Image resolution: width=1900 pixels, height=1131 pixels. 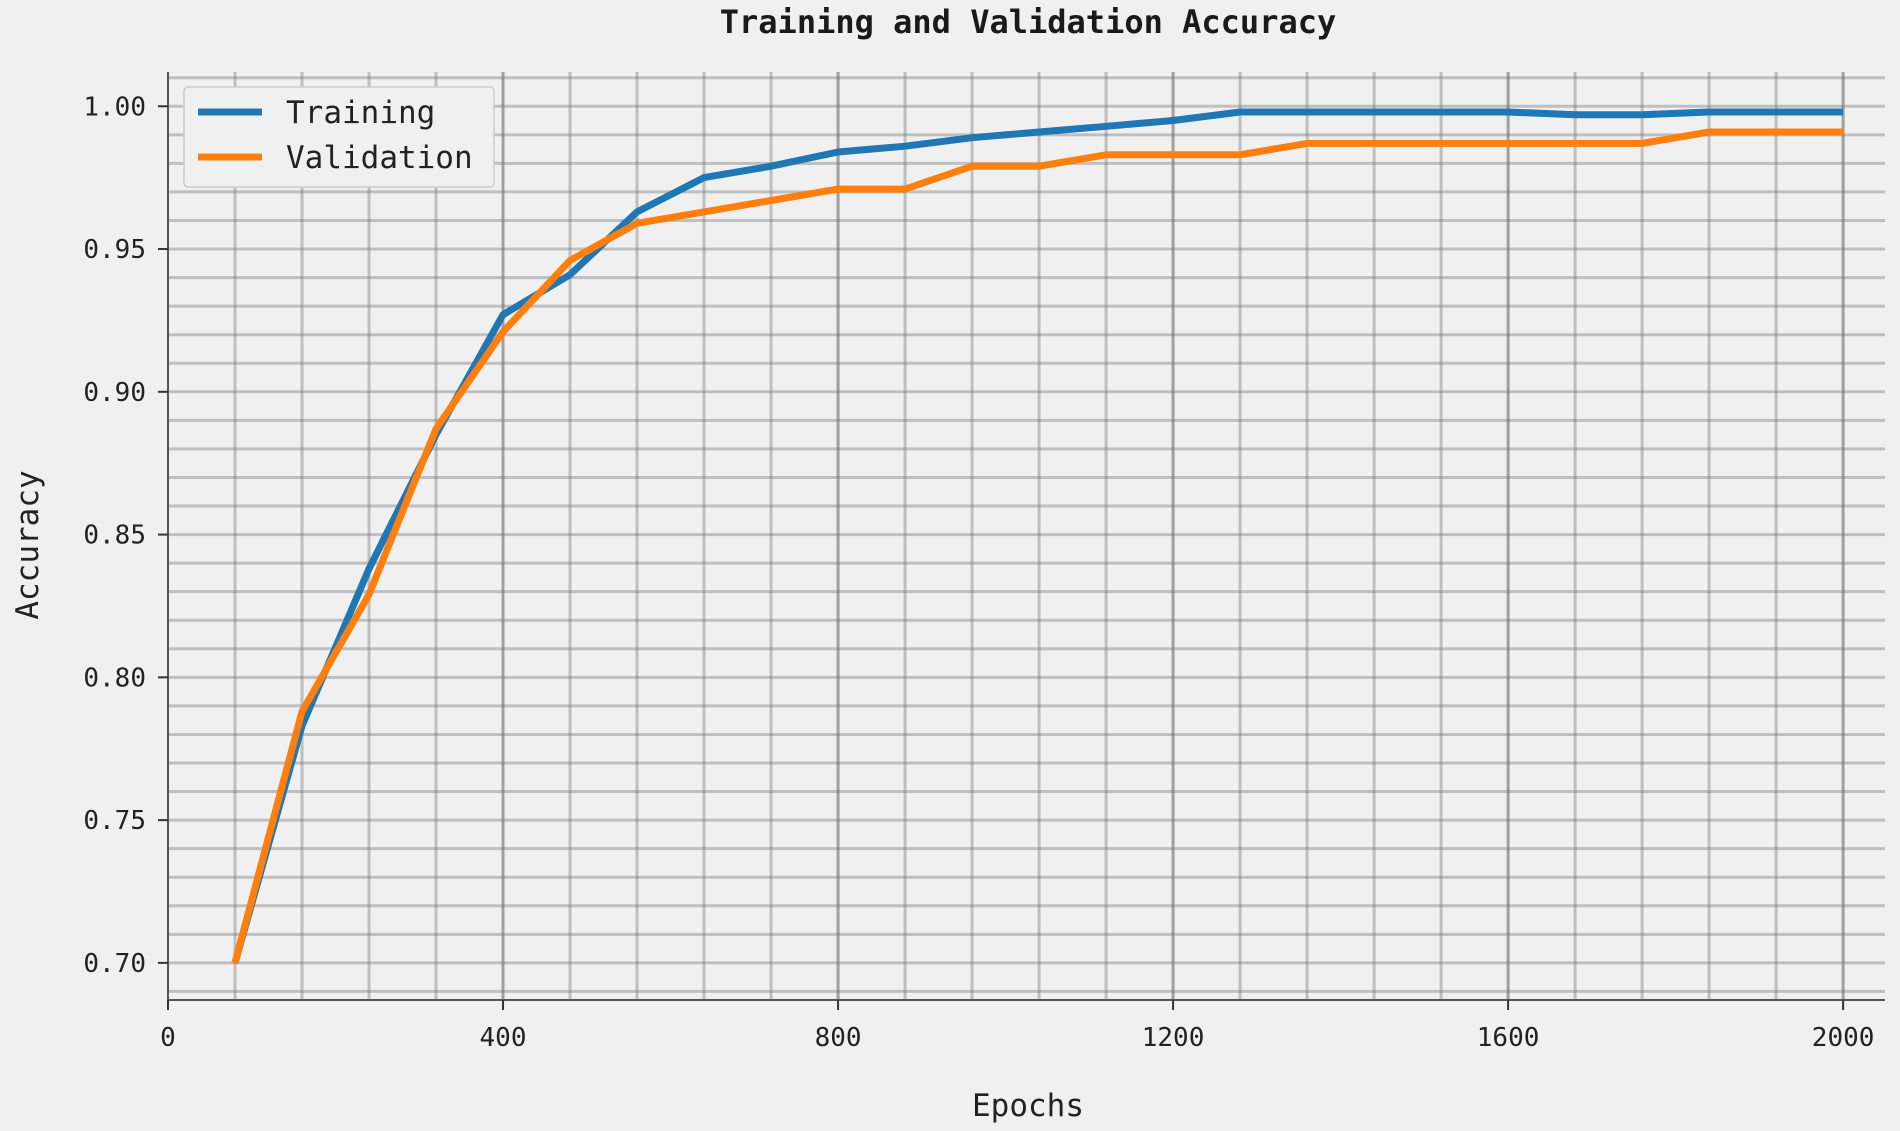 I want to click on x-tick-label: 2000, so click(x=1843, y=1038).